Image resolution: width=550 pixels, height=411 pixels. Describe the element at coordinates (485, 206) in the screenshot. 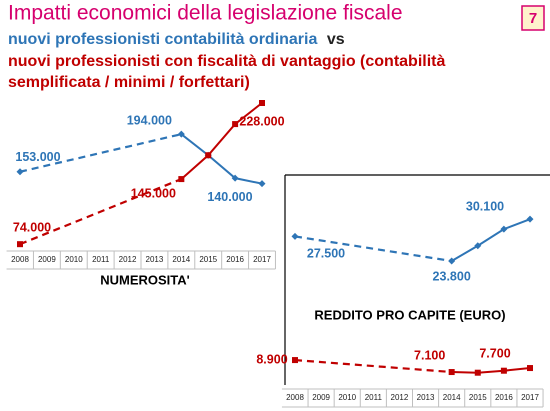

I see `data-label: 30.100` at that location.